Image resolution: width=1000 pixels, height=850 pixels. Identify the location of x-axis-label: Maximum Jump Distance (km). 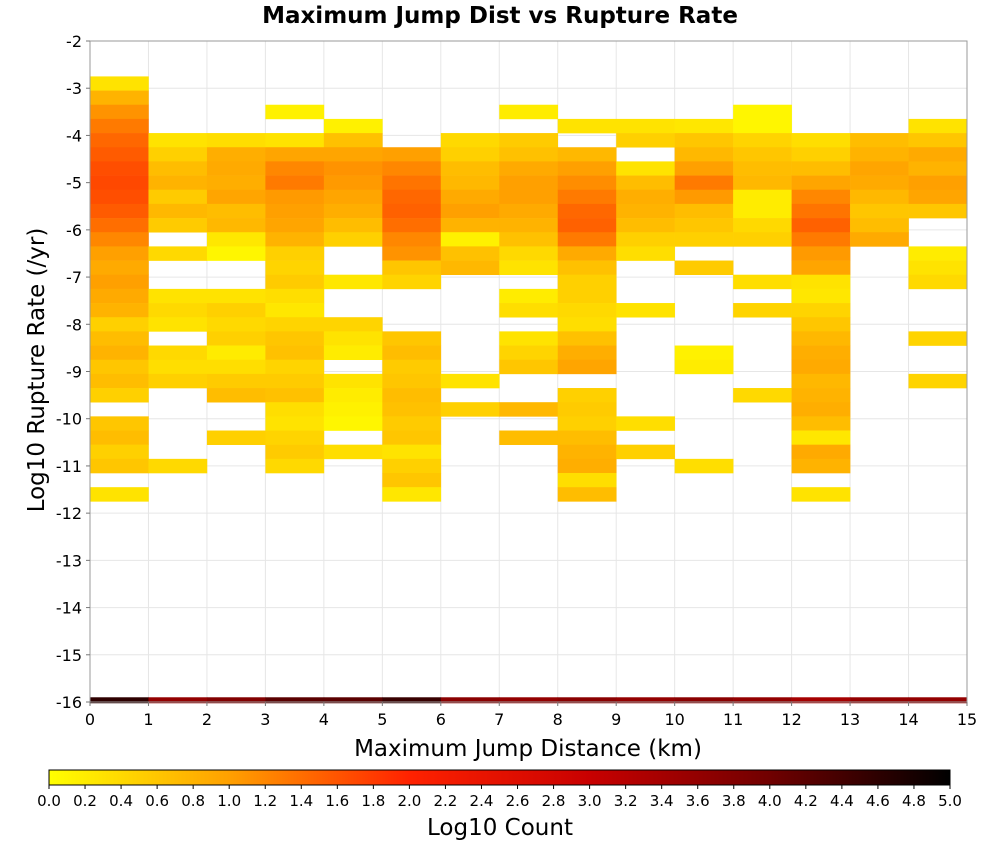
(528, 749).